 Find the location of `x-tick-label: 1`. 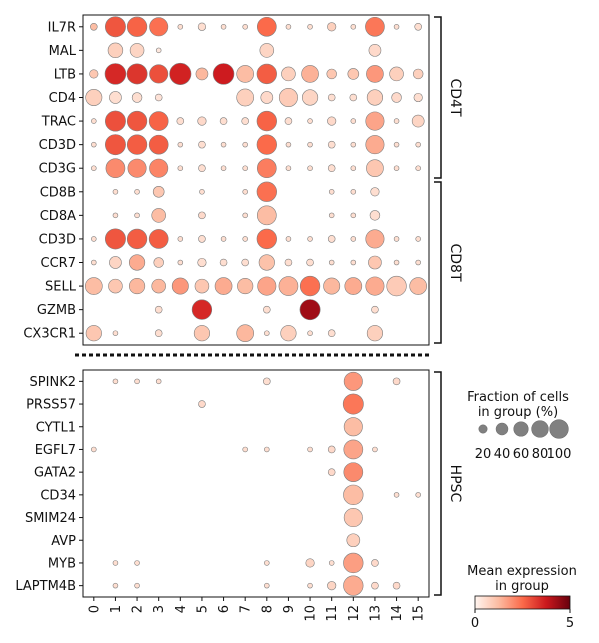

x-tick-label: 1 is located at coordinates (116, 609).